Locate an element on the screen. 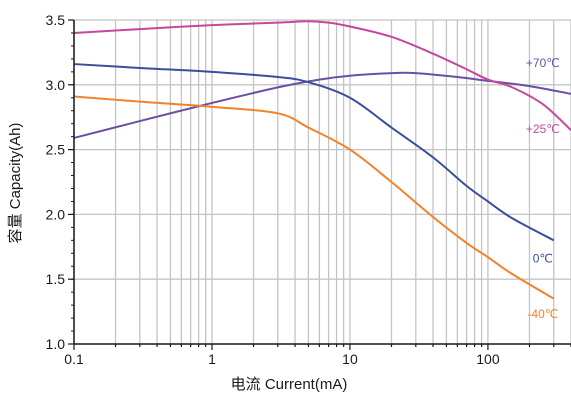 The width and height of the screenshot is (571, 396). x-axis-title: 电流 Current(mA) is located at coordinates (289, 384).